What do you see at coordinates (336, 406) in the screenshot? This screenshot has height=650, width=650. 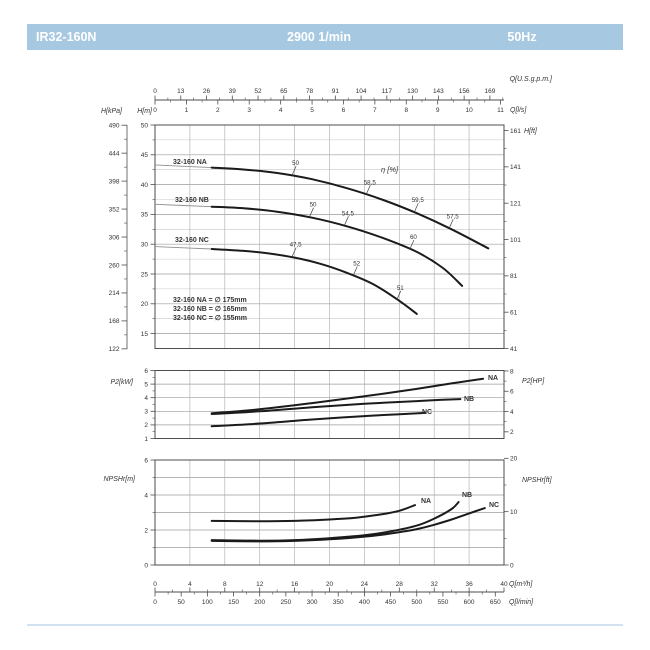 I see `curve-NB` at bounding box center [336, 406].